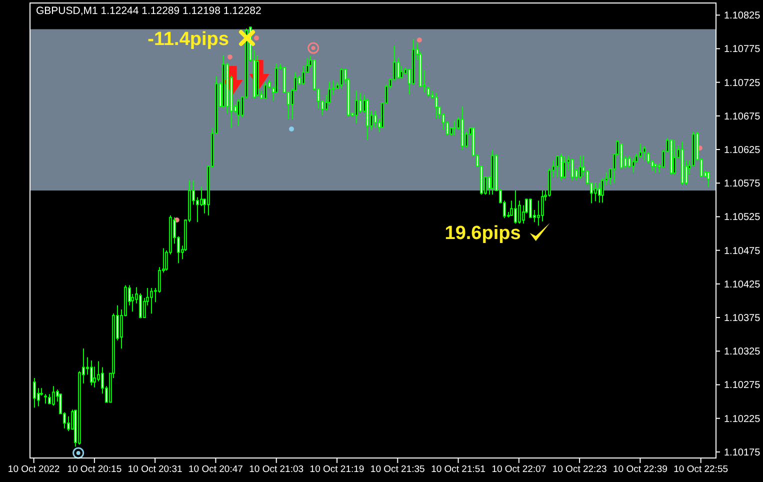  What do you see at coordinates (742, 50) in the screenshot?
I see `y-tick-label: 1.10775` at bounding box center [742, 50].